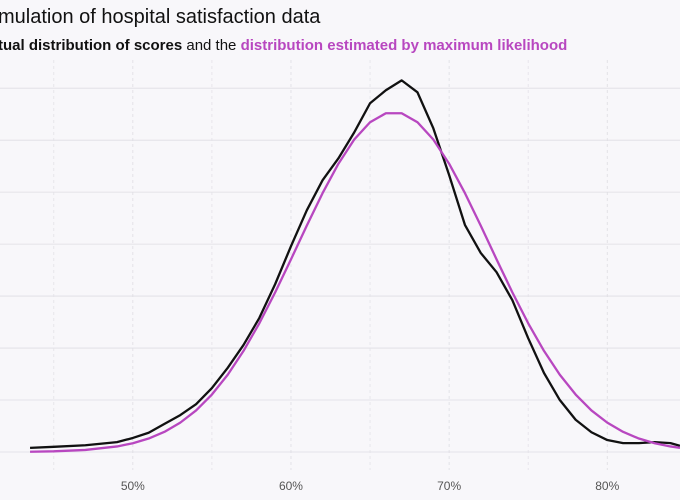 This screenshot has height=500, width=680. Describe the element at coordinates (91, 45) in the screenshot. I see `subtitle-part: tual distribution of scores` at that location.